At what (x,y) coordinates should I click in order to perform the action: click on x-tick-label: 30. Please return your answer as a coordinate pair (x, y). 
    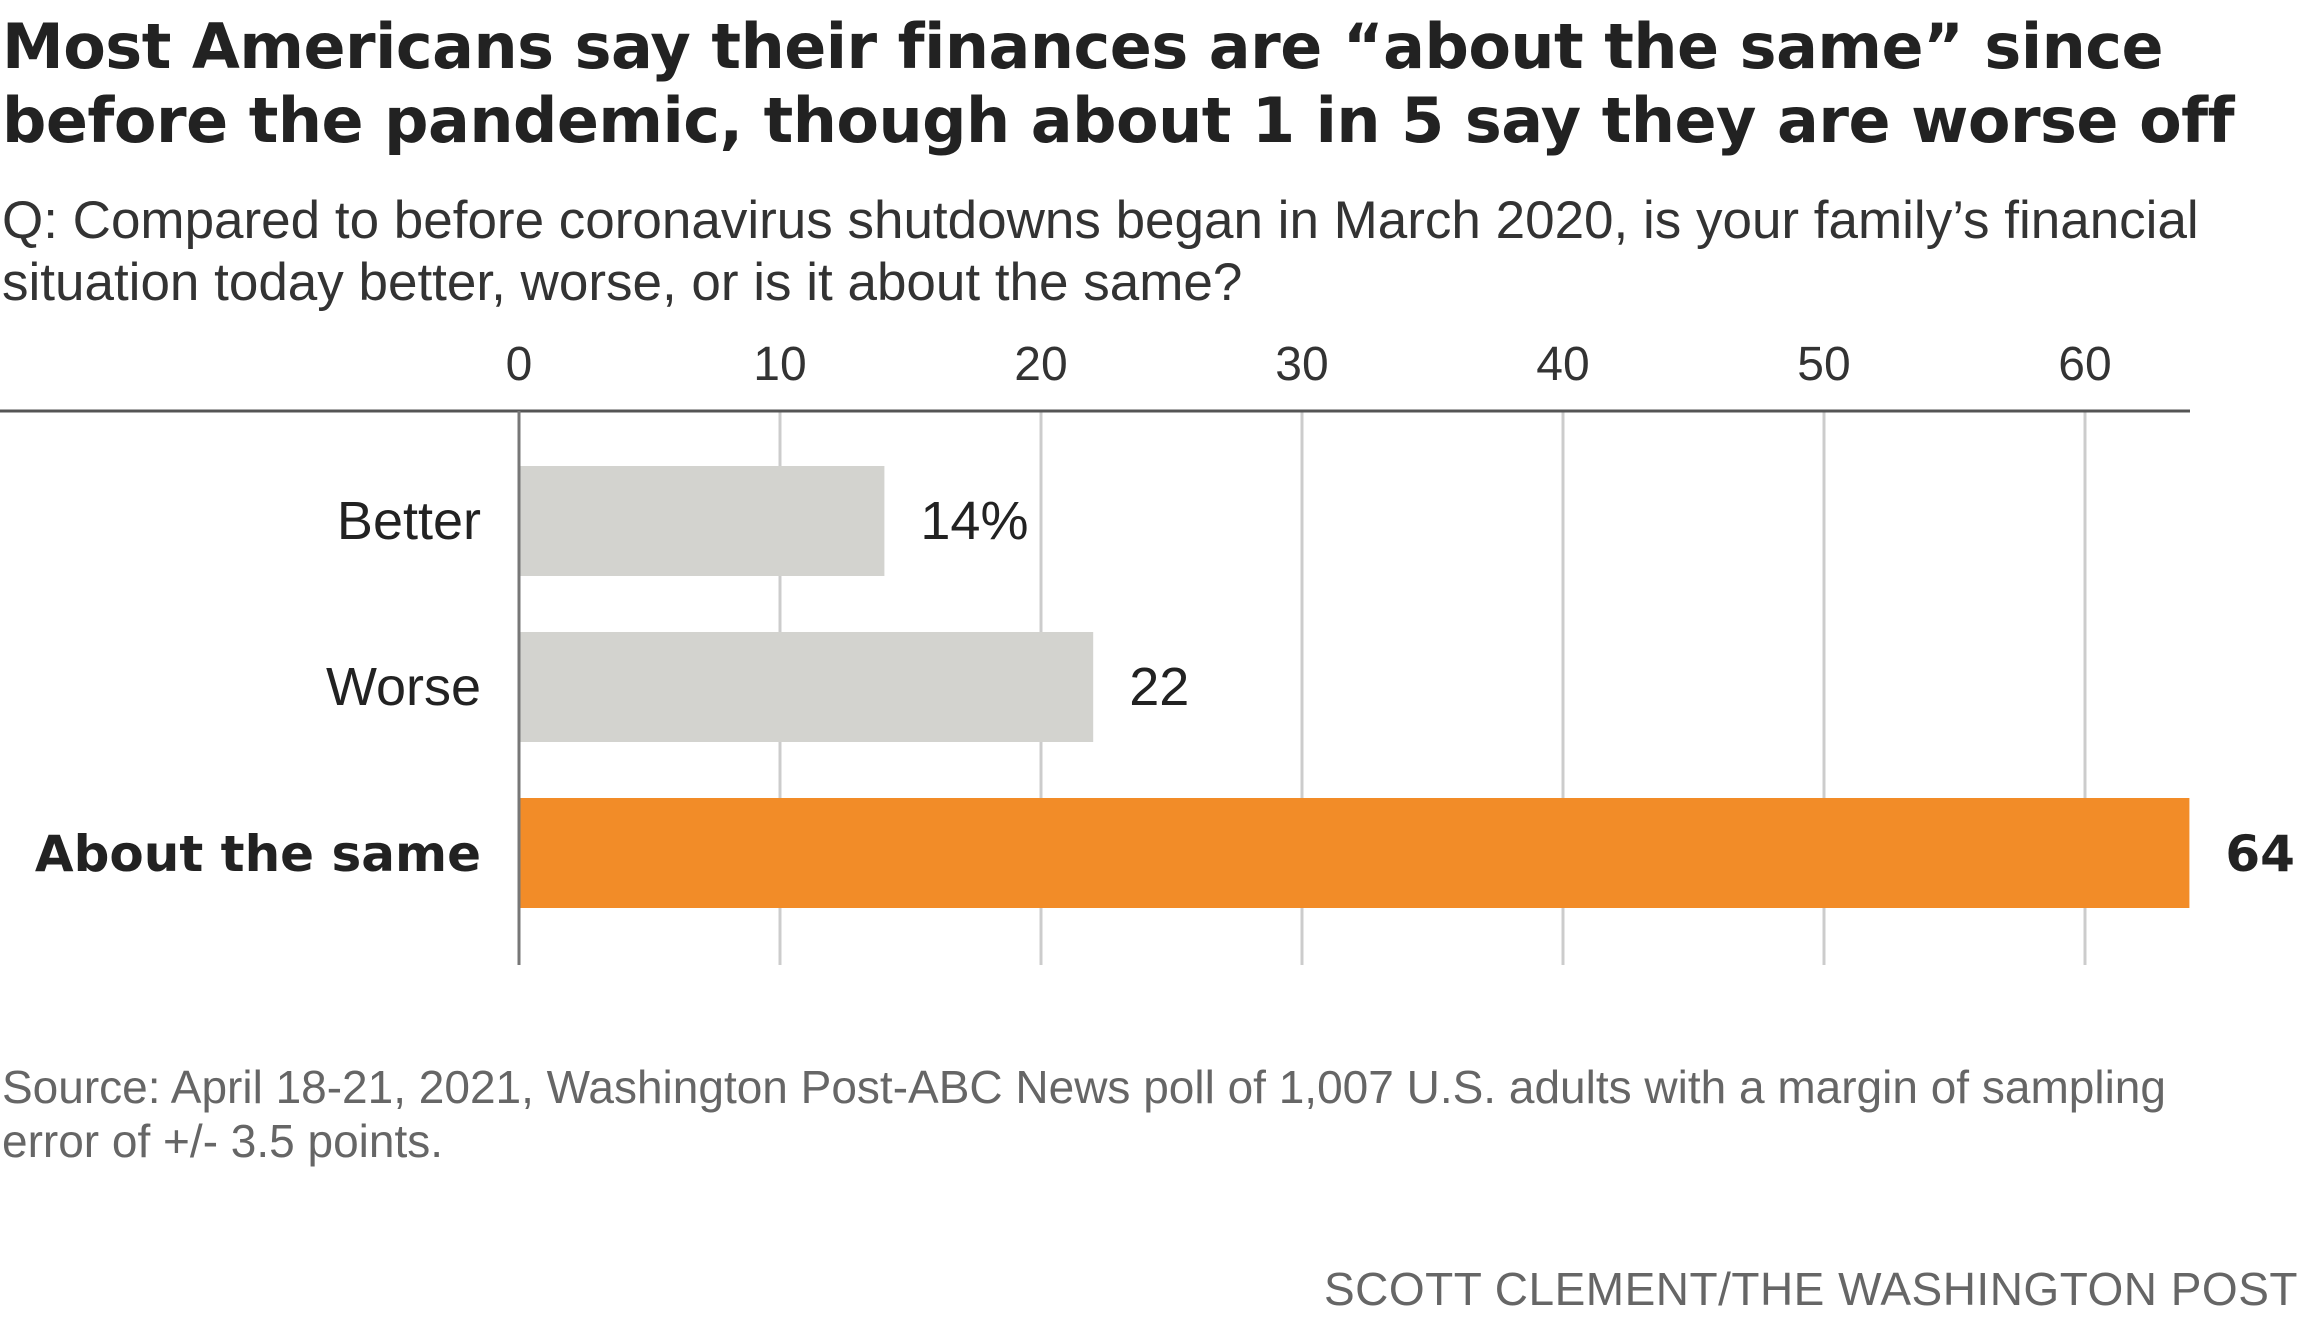
    Looking at the image, I should click on (1301, 364).